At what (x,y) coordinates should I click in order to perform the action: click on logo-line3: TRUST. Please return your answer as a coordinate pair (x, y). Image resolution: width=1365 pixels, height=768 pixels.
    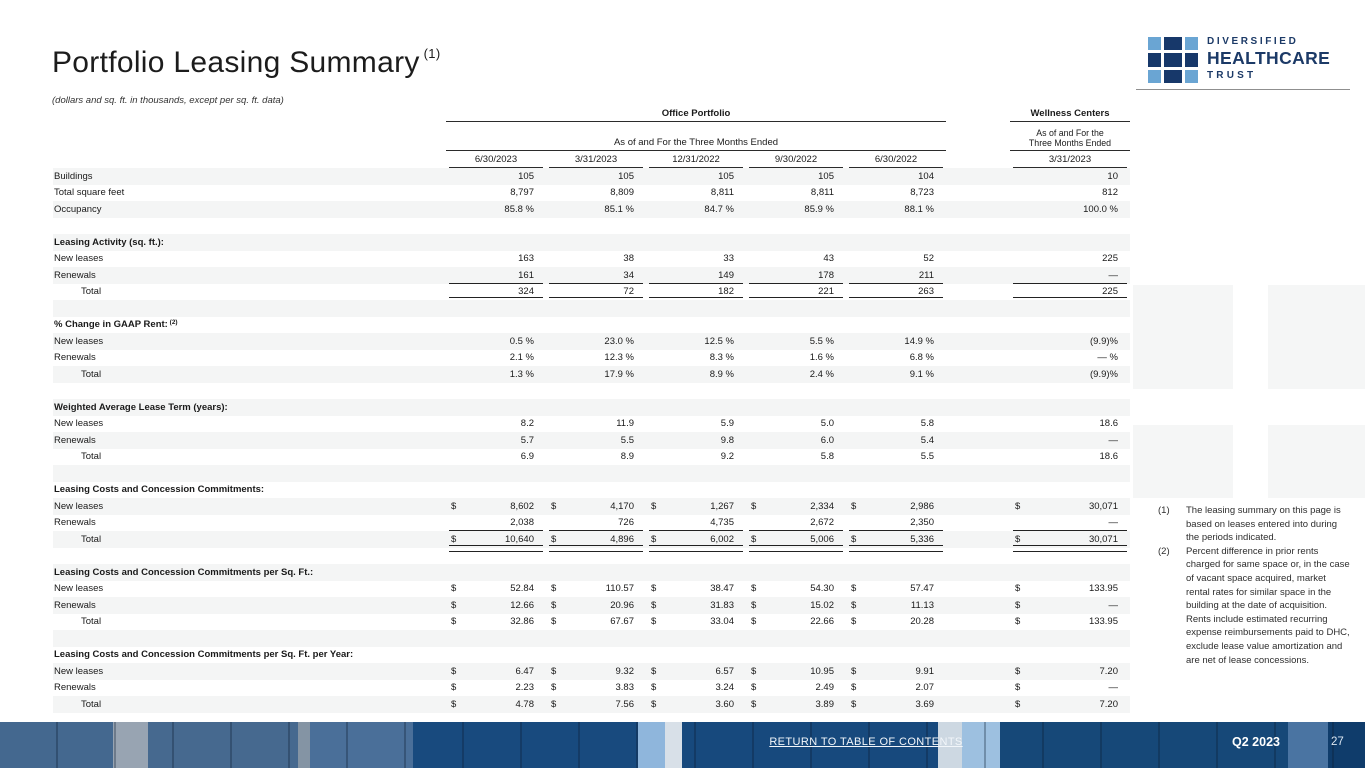
    Looking at the image, I should click on (1232, 75).